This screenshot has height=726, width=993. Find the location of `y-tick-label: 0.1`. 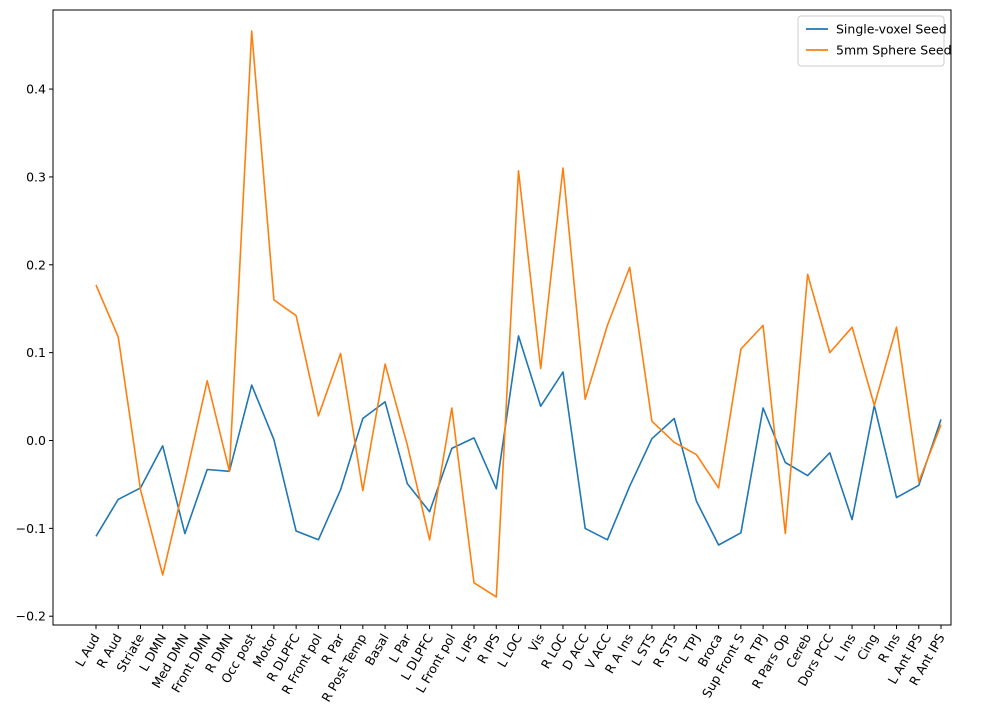

y-tick-label: 0.1 is located at coordinates (36, 352).